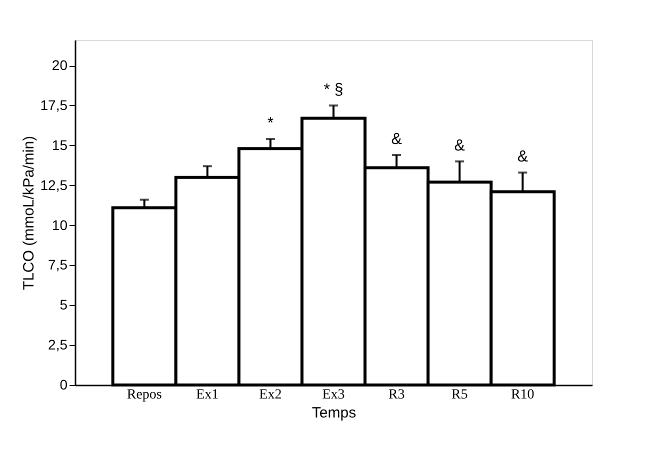 The width and height of the screenshot is (651, 465). I want to click on y-tick-label: 20, so click(60, 65).